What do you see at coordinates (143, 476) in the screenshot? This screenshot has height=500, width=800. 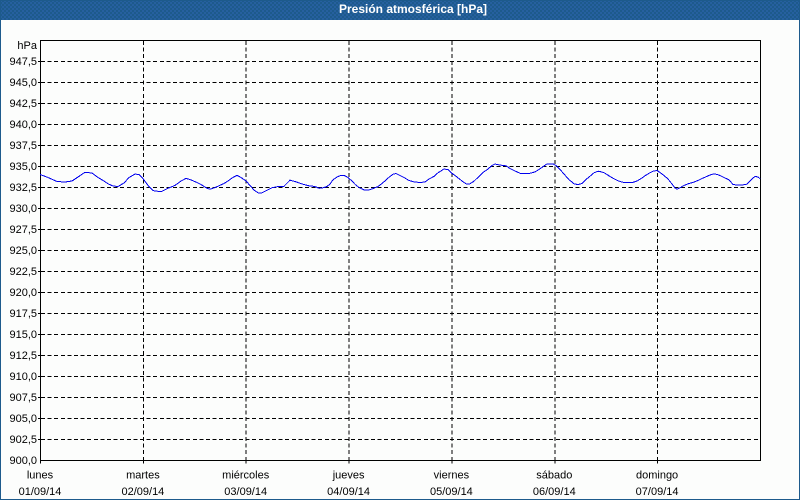 I see `svg-text: martes` at bounding box center [143, 476].